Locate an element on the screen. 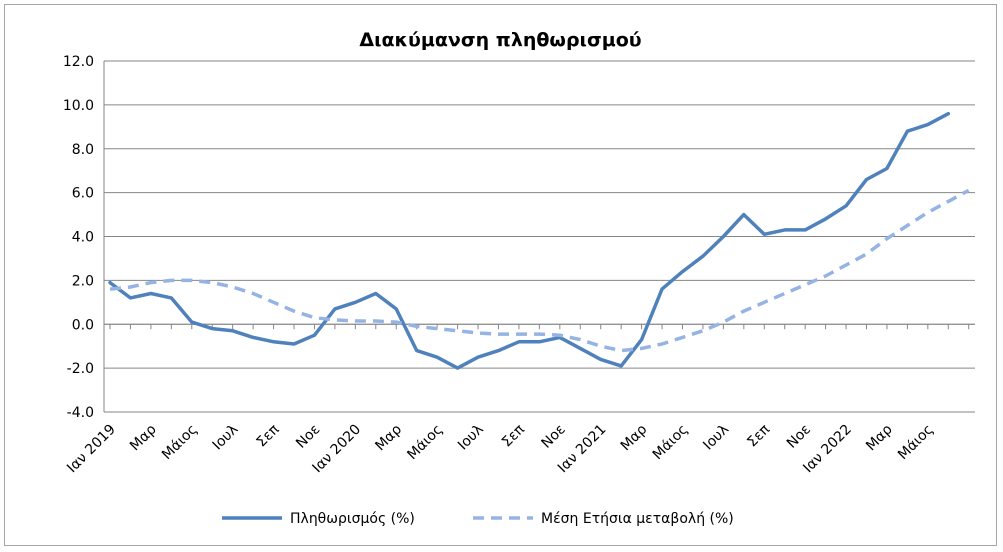 The height and width of the screenshot is (552, 1003). y-tick-label: -2.0 is located at coordinates (80, 369).